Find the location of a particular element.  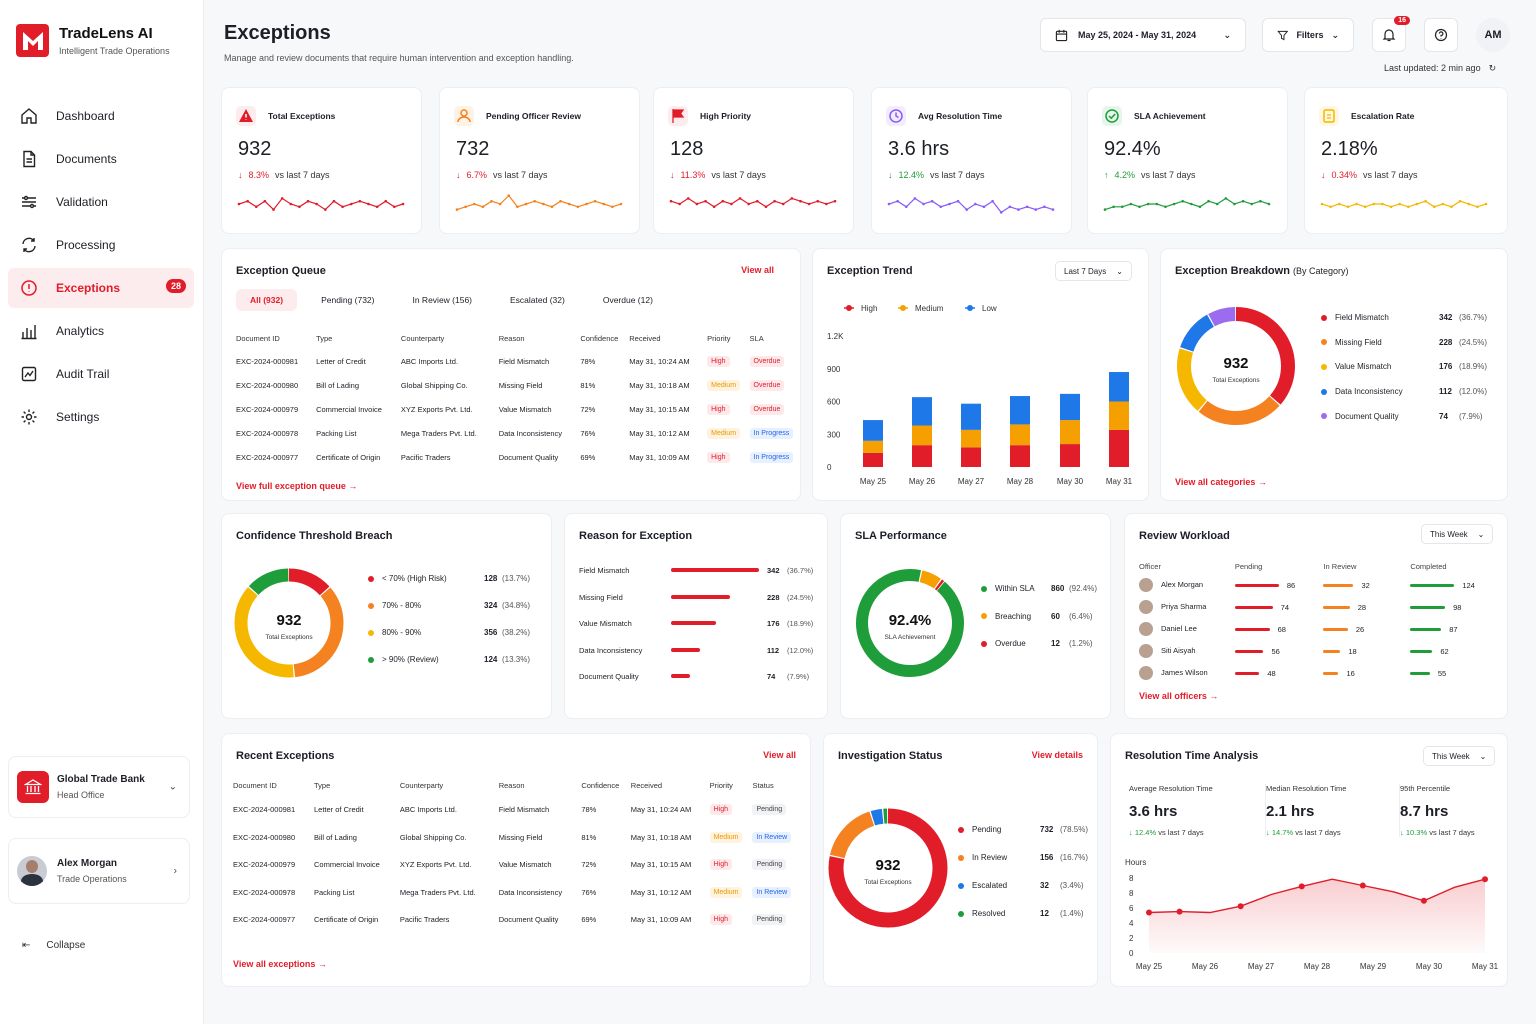

sidebar-item-analytics: Analytics is located at coordinates (101, 331).